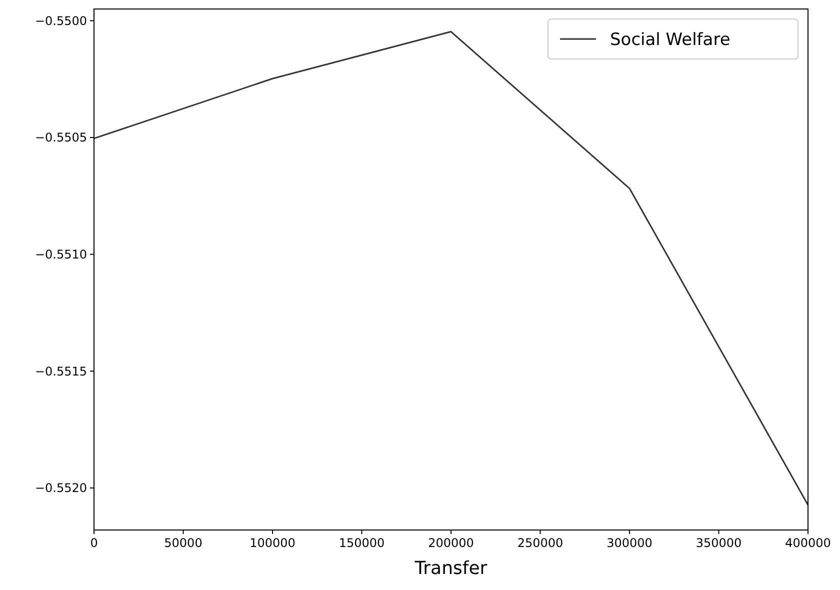 Image resolution: width=840 pixels, height=590 pixels. I want to click on x-tick-label: 400000, so click(808, 543).